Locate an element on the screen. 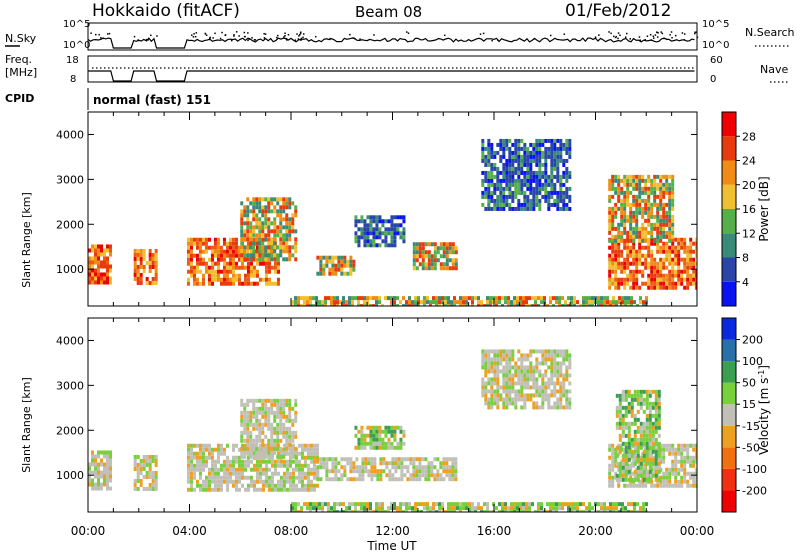 This screenshot has height=554, width=800. freq-unit-label: [MHz] is located at coordinates (21, 72).